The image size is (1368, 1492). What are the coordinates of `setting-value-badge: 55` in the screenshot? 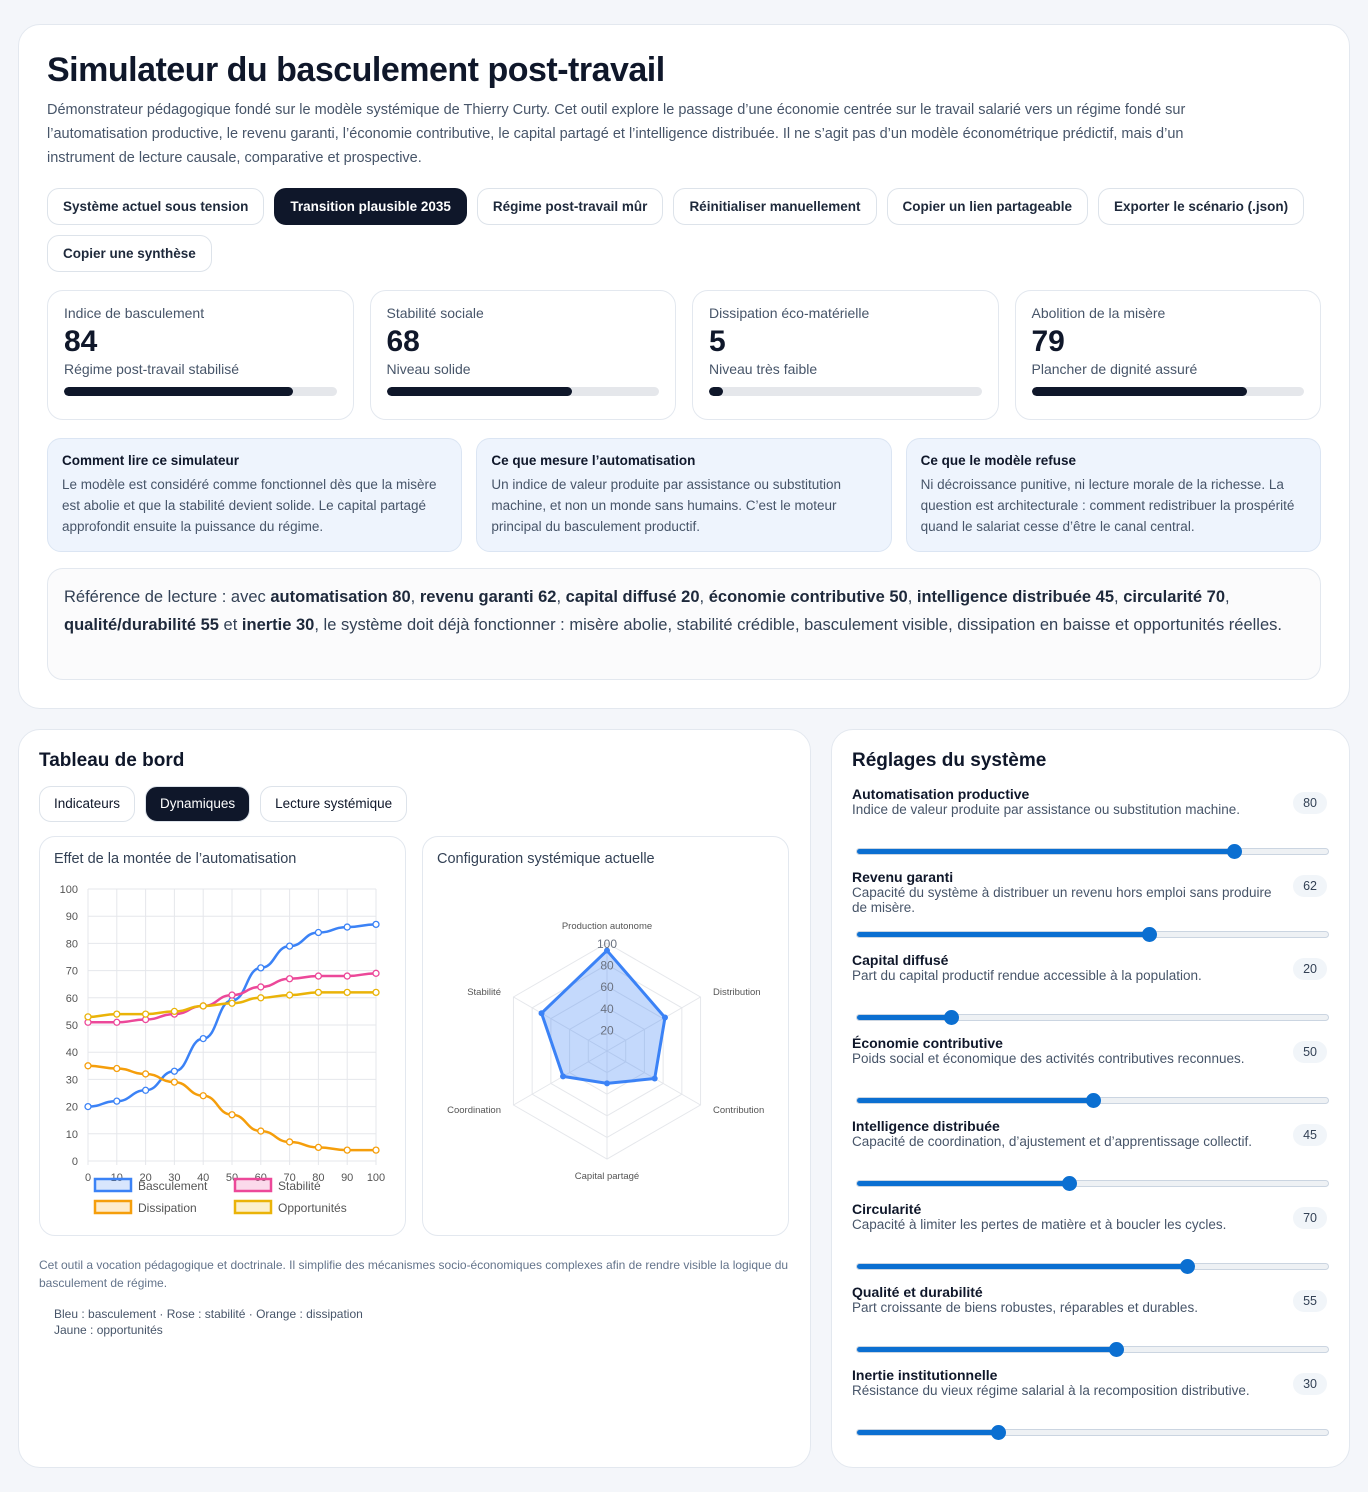 It's located at (1310, 1301).